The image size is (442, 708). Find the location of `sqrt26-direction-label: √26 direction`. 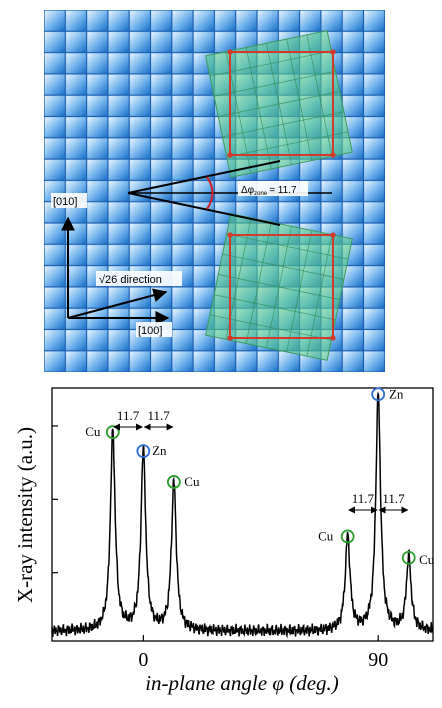

sqrt26-direction-label: √26 direction is located at coordinates (130, 280).